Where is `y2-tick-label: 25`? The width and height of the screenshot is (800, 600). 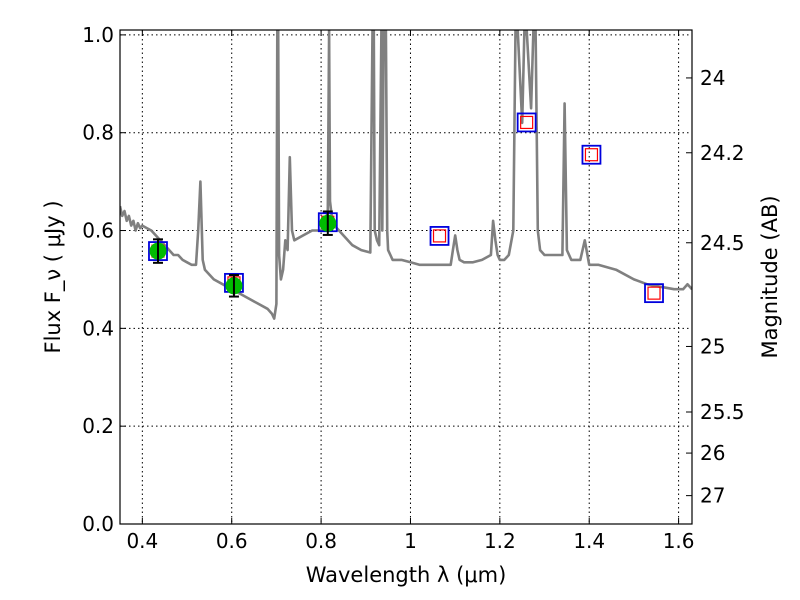 y2-tick-label: 25 is located at coordinates (712, 346).